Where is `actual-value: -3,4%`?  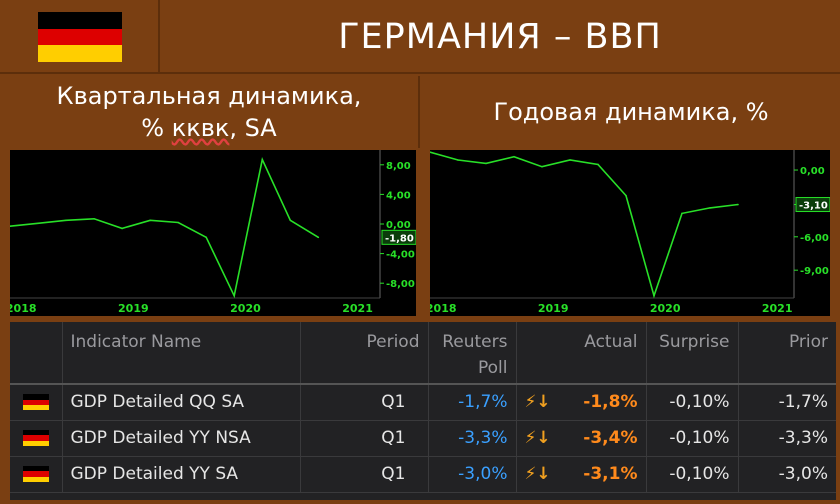 actual-value: -3,4% is located at coordinates (610, 438).